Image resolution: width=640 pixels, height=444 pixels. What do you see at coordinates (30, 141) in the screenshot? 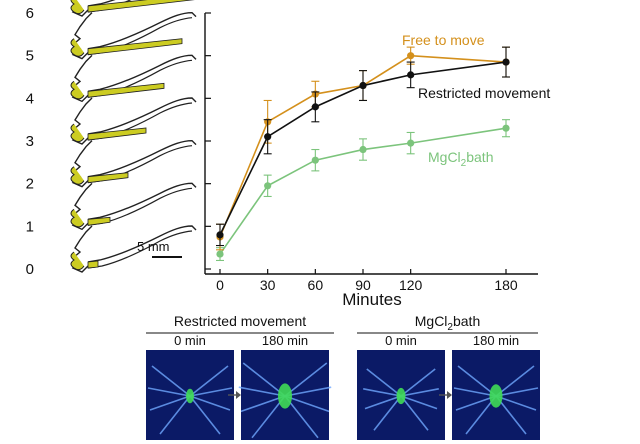
I see `y-tick-label-3: 3` at bounding box center [30, 141].